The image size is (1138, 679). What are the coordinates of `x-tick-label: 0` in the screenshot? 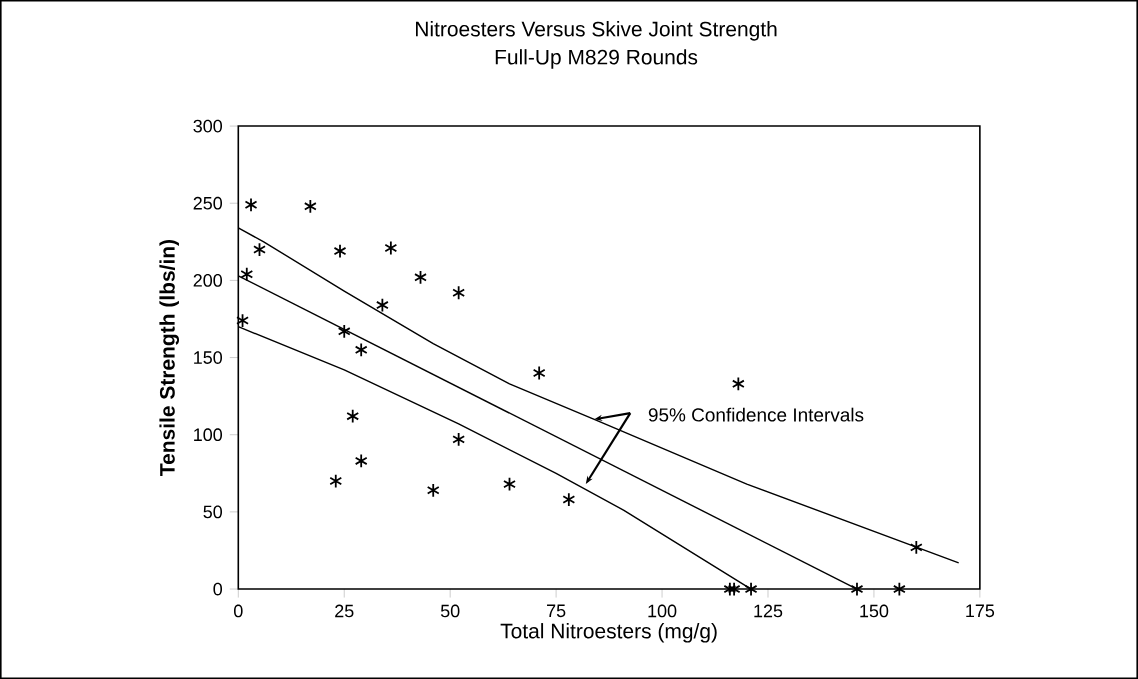 It's located at (238, 611).